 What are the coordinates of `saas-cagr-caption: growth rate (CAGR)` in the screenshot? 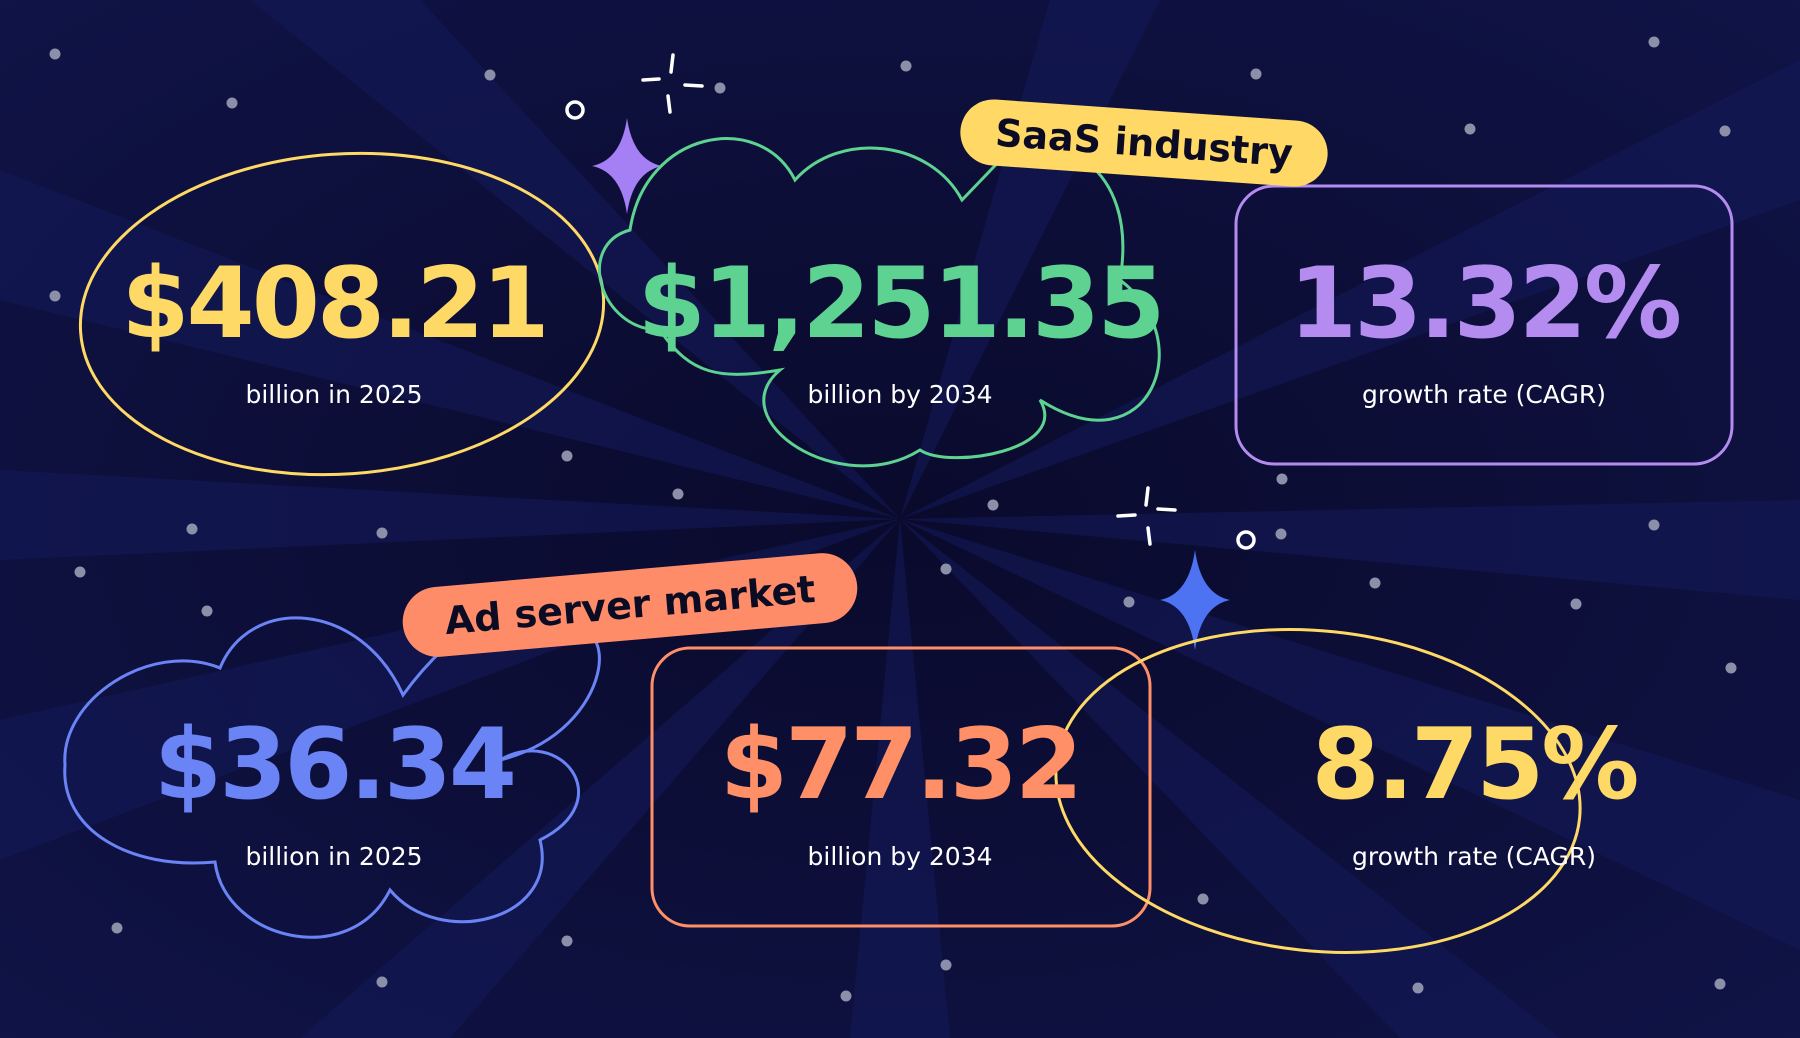 It's located at (1484, 394).